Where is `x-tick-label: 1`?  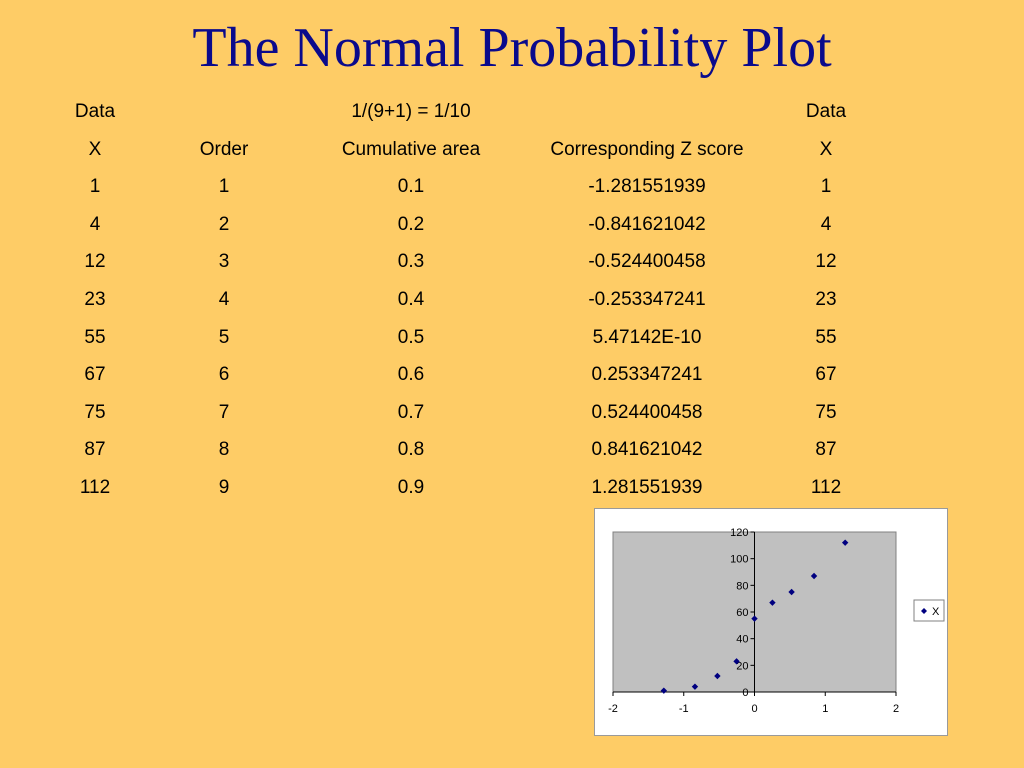
x-tick-label: 1 is located at coordinates (825, 709).